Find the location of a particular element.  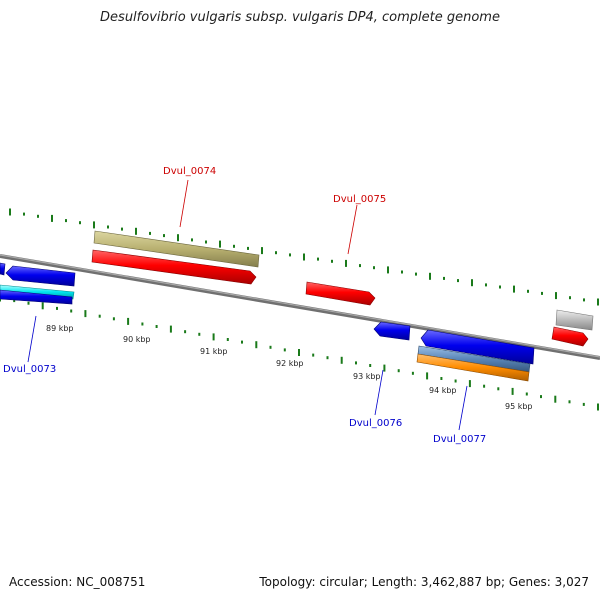

gene-label-dvul-0077: Dvul_0077 is located at coordinates (459, 439).